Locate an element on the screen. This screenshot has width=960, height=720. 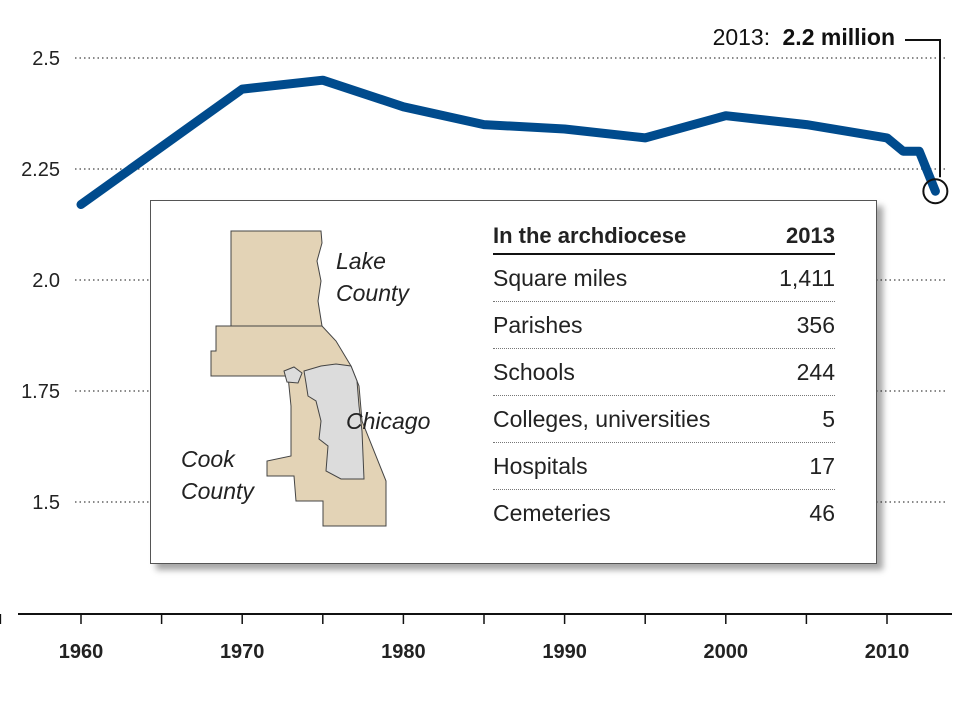
facts-year: 2013 is located at coordinates (810, 235).